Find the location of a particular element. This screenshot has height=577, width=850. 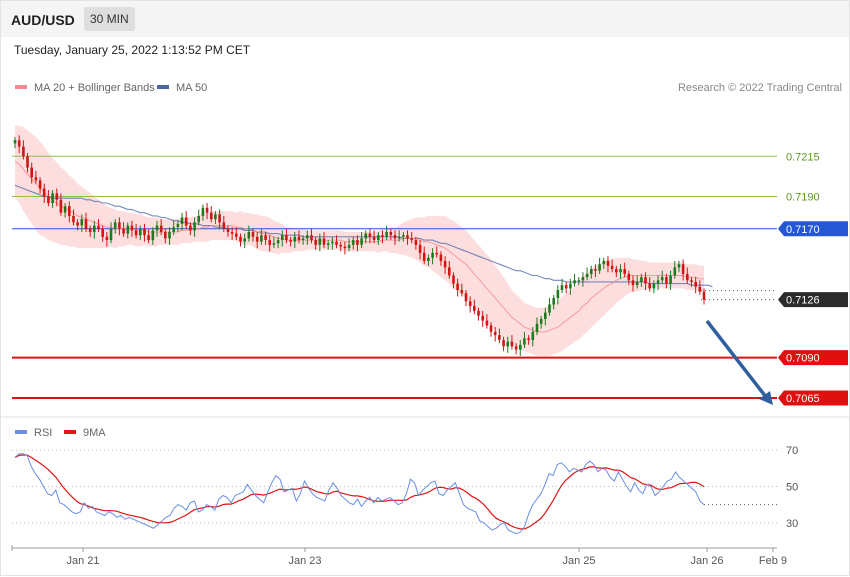

timeframe-button: 30 MIN is located at coordinates (109, 19).